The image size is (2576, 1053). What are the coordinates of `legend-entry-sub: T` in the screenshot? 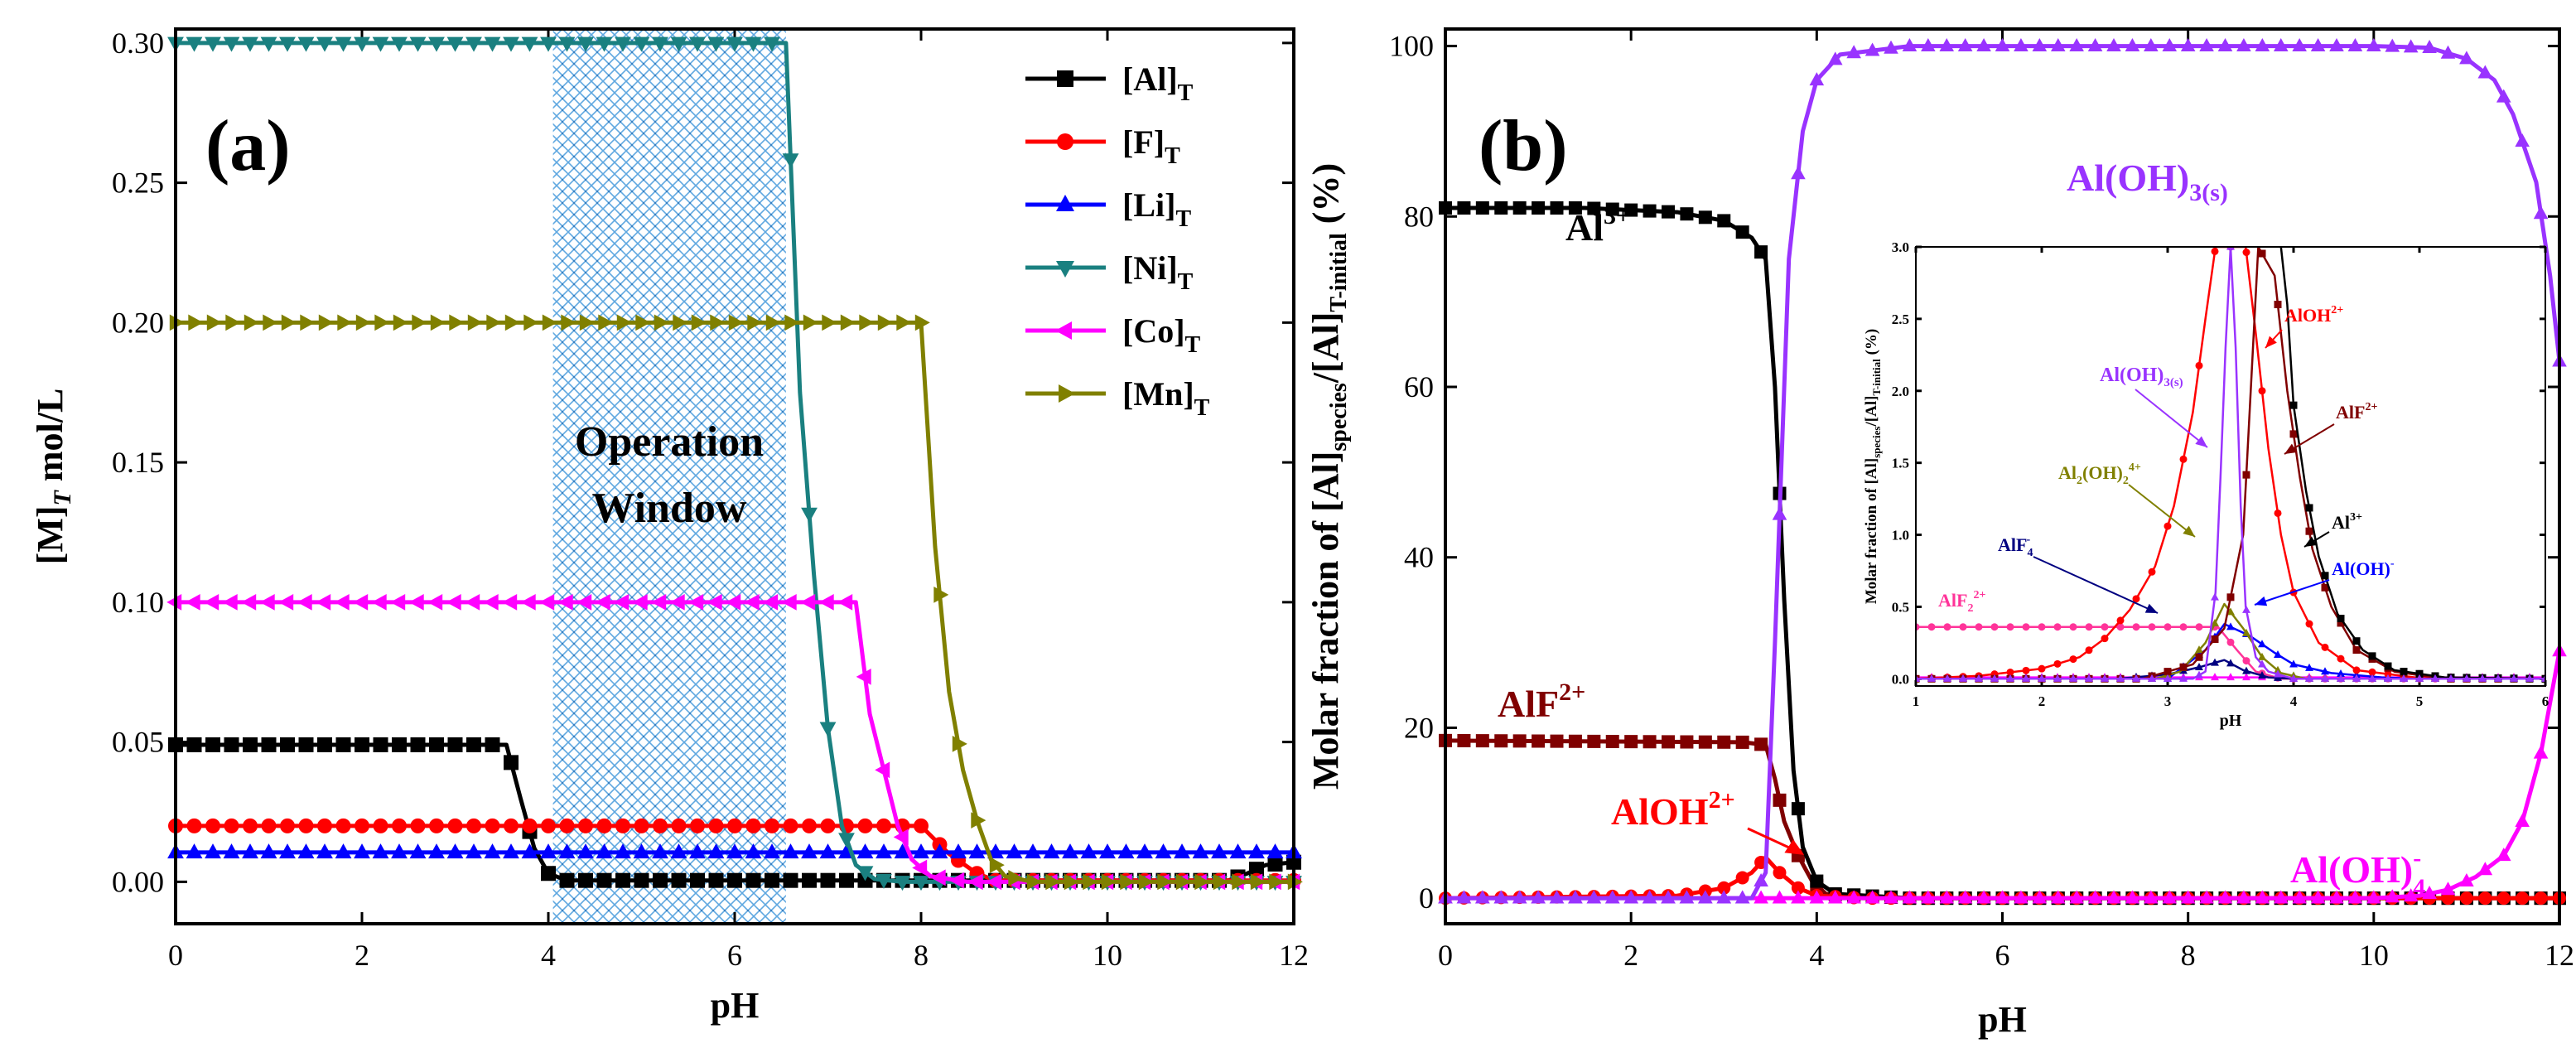 It's located at (1183, 219).